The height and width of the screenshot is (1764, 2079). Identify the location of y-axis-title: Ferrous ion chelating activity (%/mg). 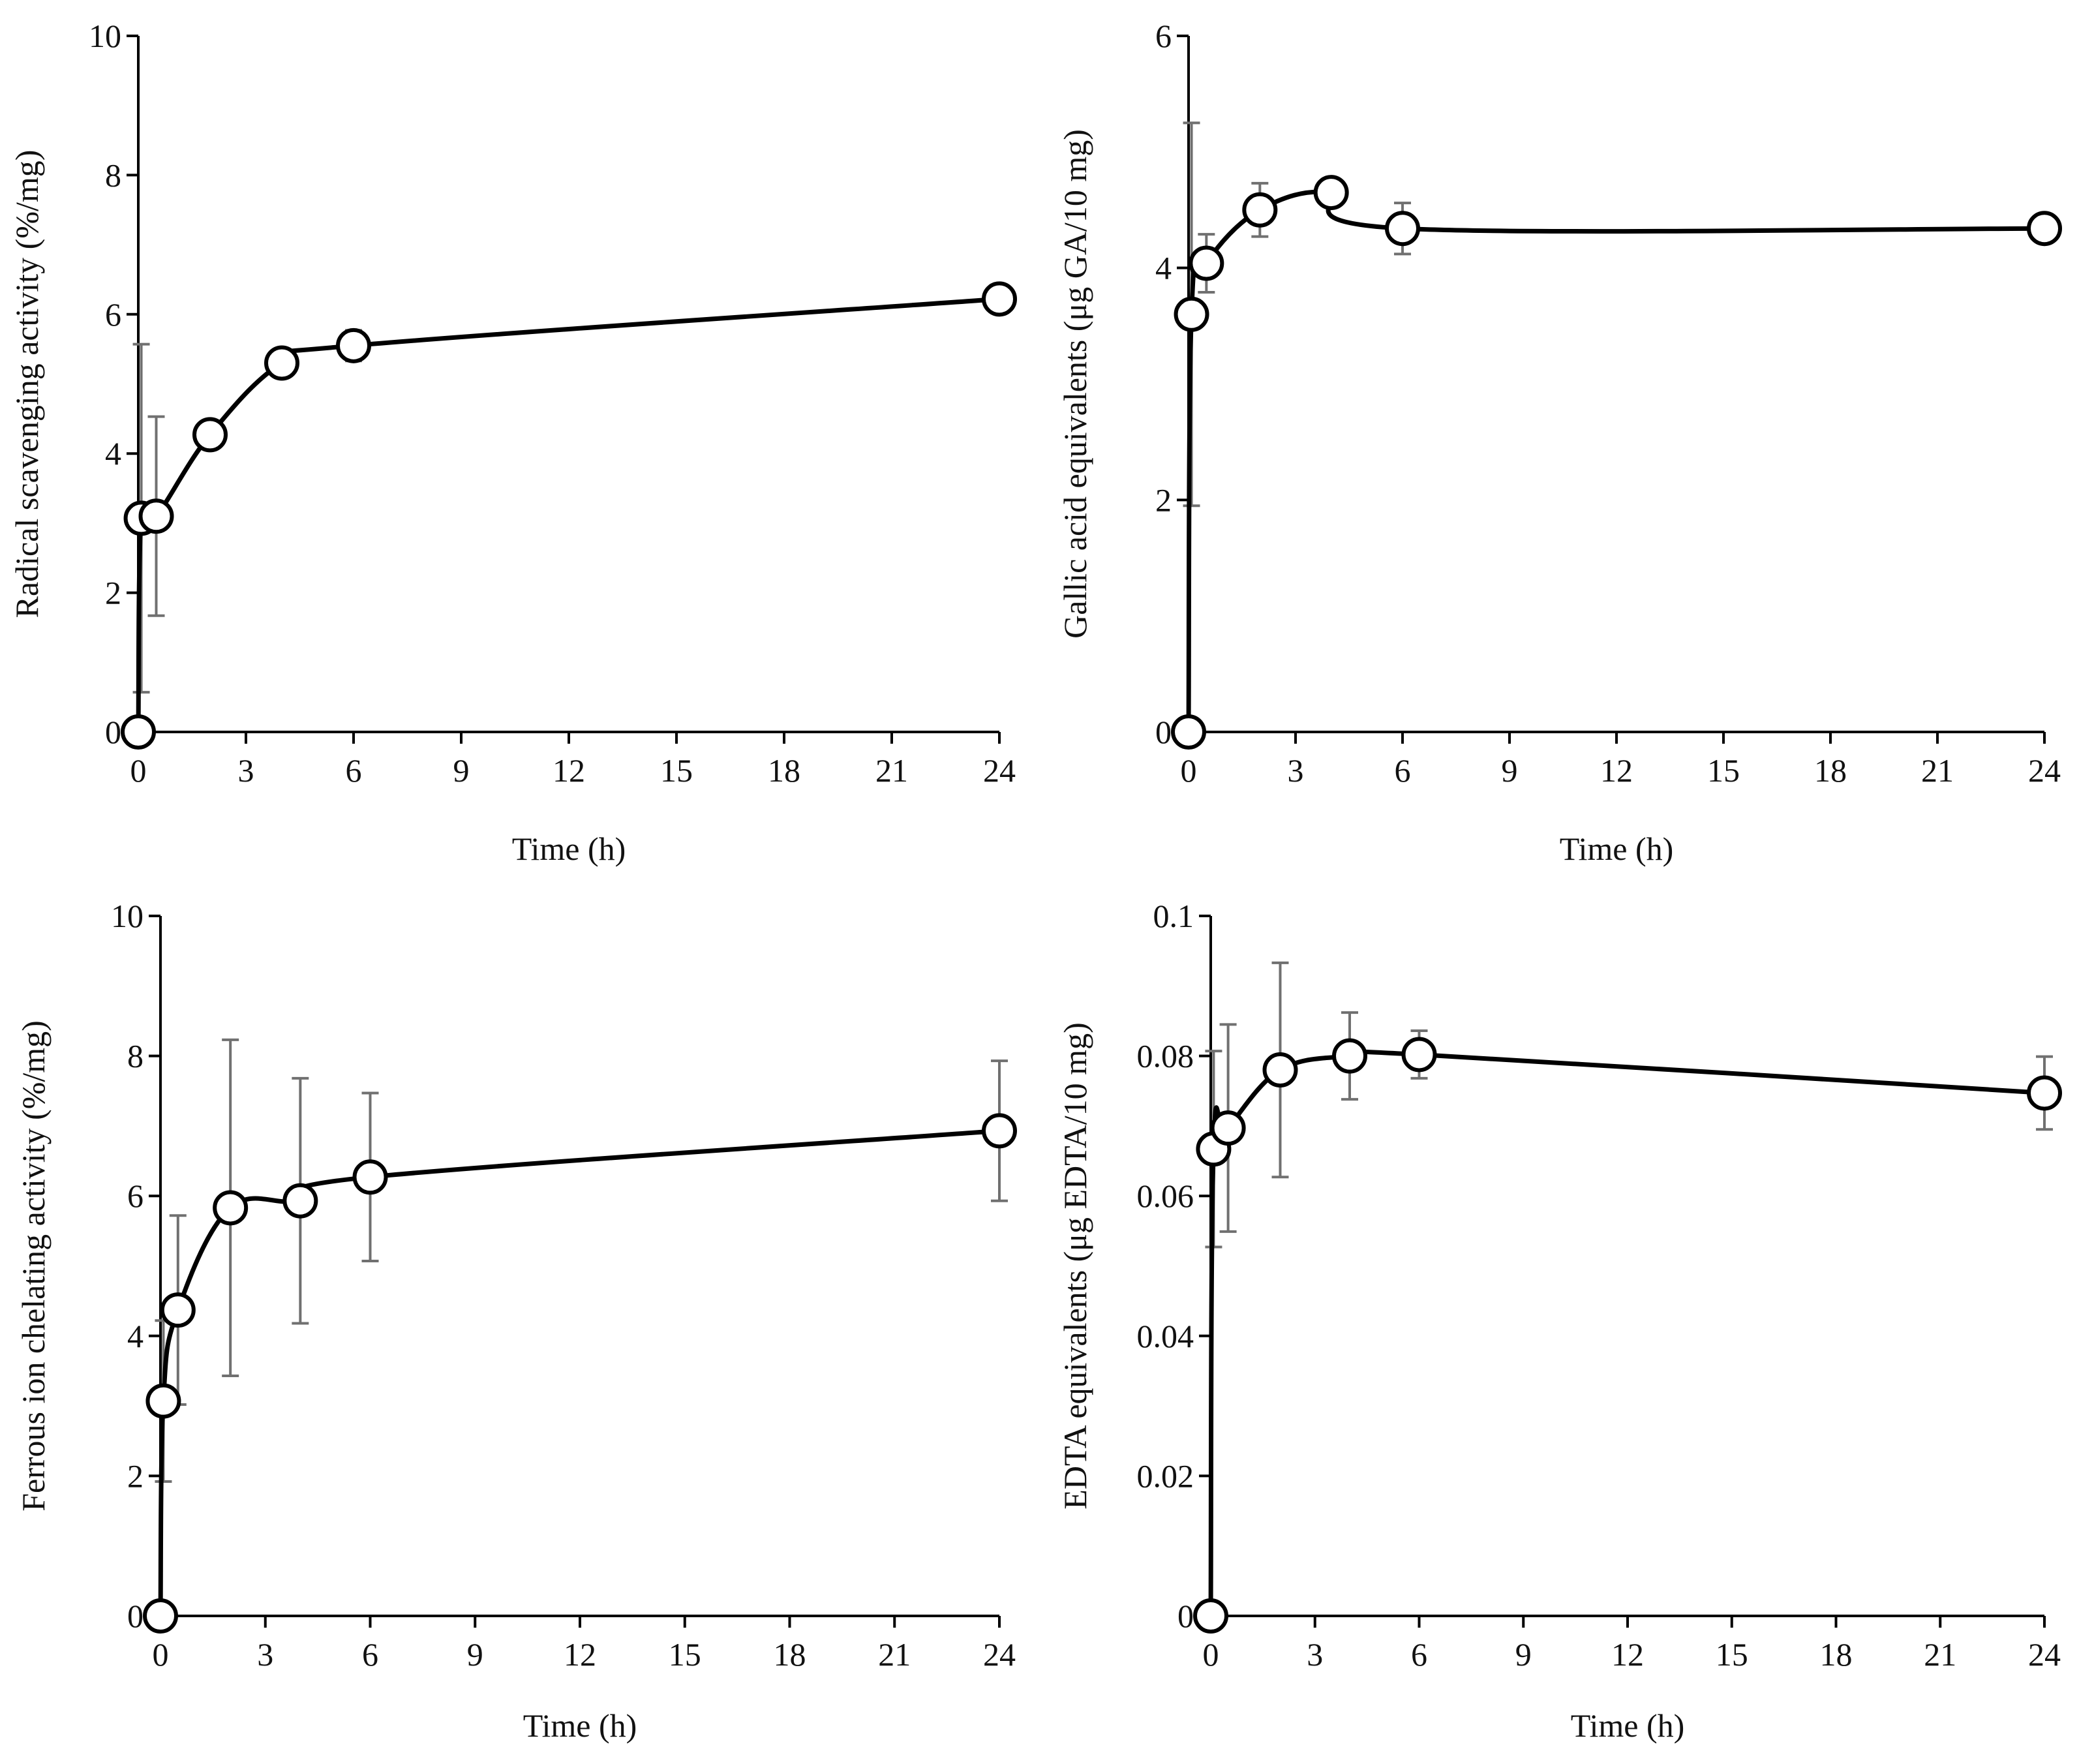
(33, 1266).